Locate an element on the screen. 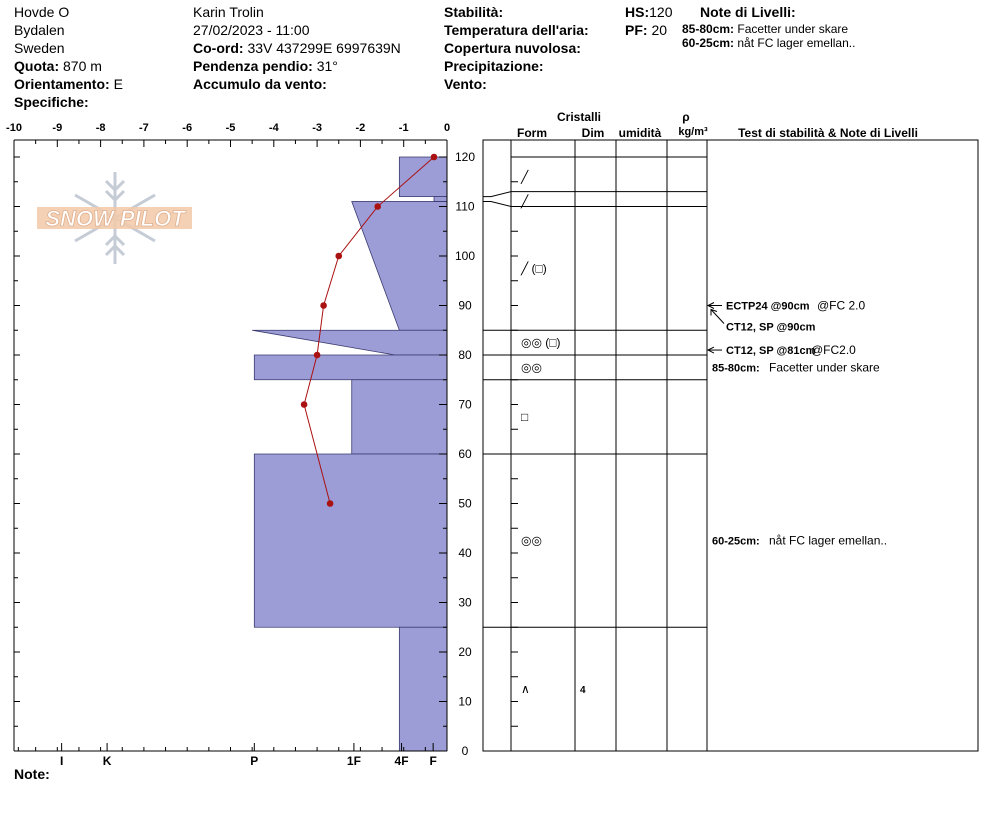 Image resolution: width=994 pixels, height=840 pixels. temp-tick-label: -7 is located at coordinates (144, 128).